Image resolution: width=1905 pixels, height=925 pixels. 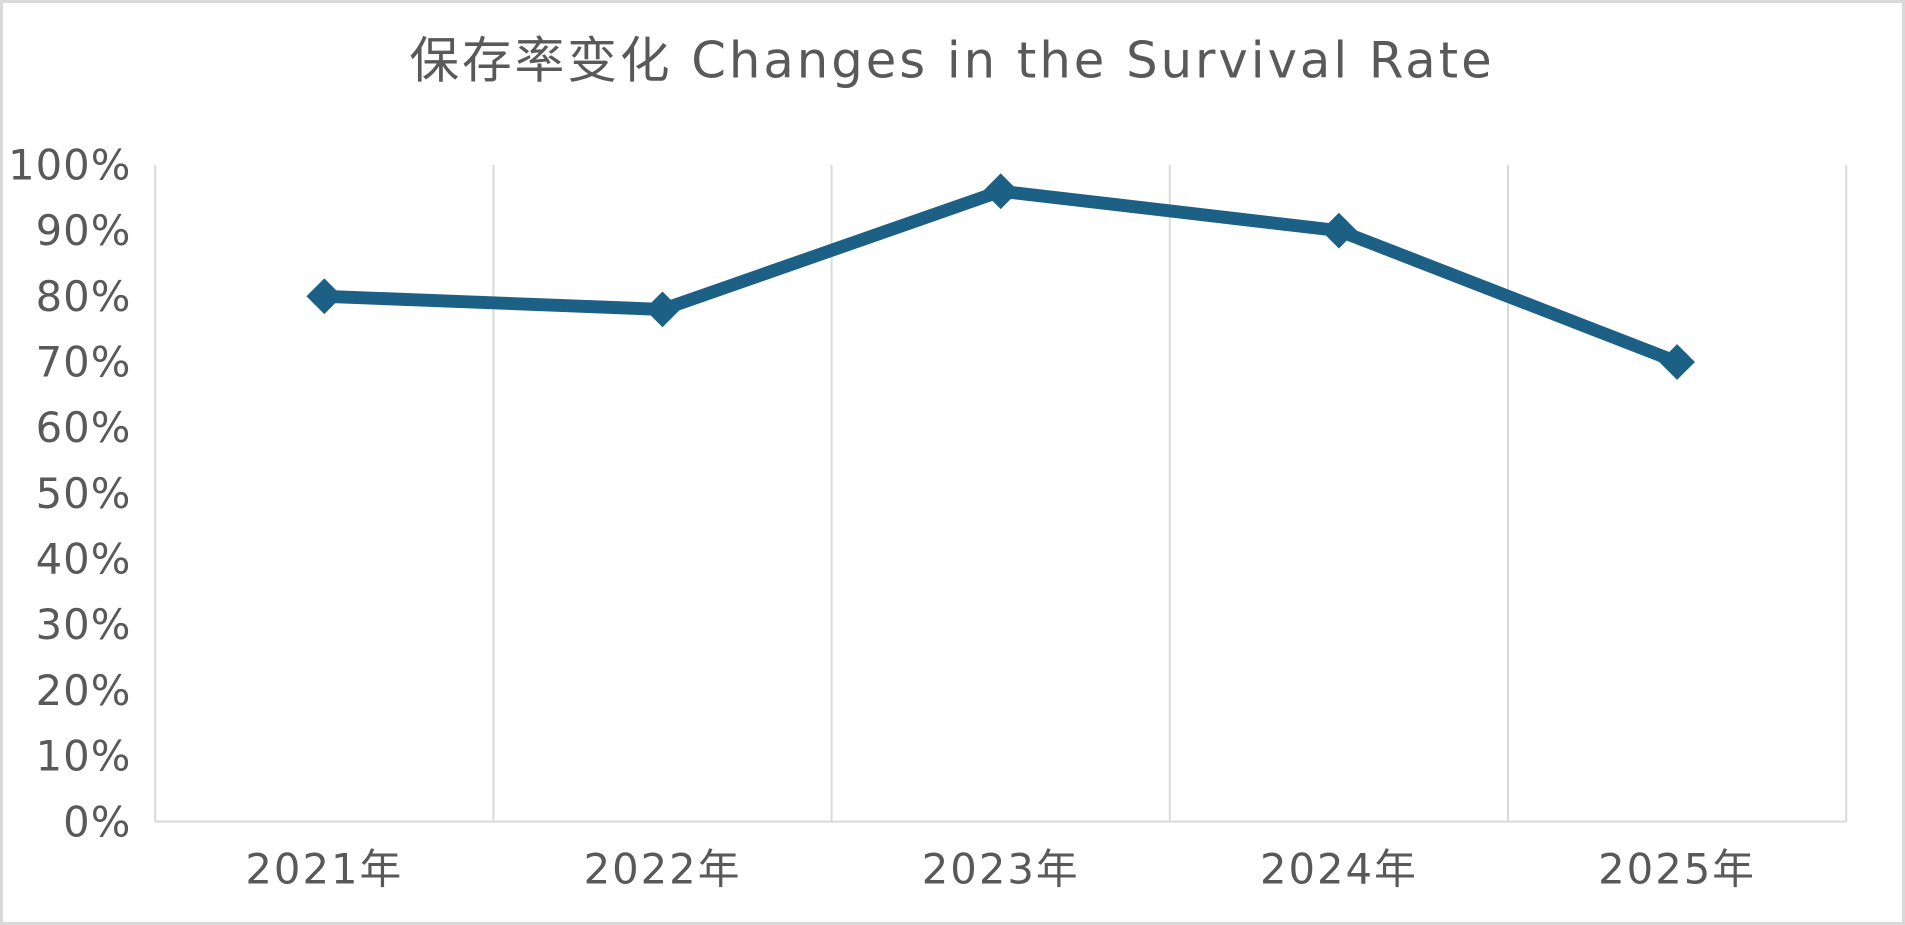 What do you see at coordinates (84, 296) in the screenshot?
I see `y-tick-label: 80%` at bounding box center [84, 296].